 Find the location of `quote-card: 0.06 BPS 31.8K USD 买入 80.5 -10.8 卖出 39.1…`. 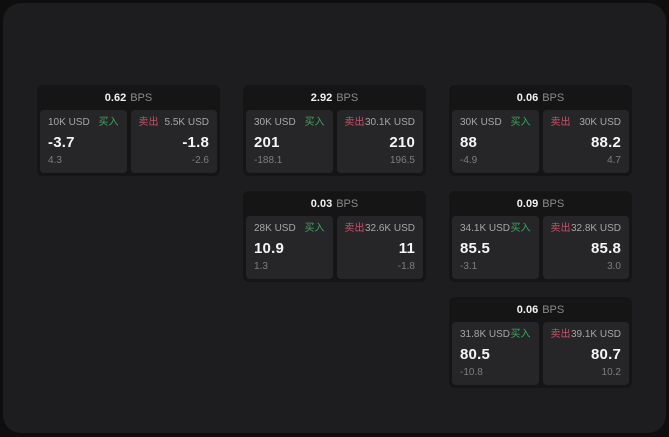

quote-card: 0.06 BPS 31.8K USD 买入 80.5 -10.8 卖出 39.1… is located at coordinates (540, 342).